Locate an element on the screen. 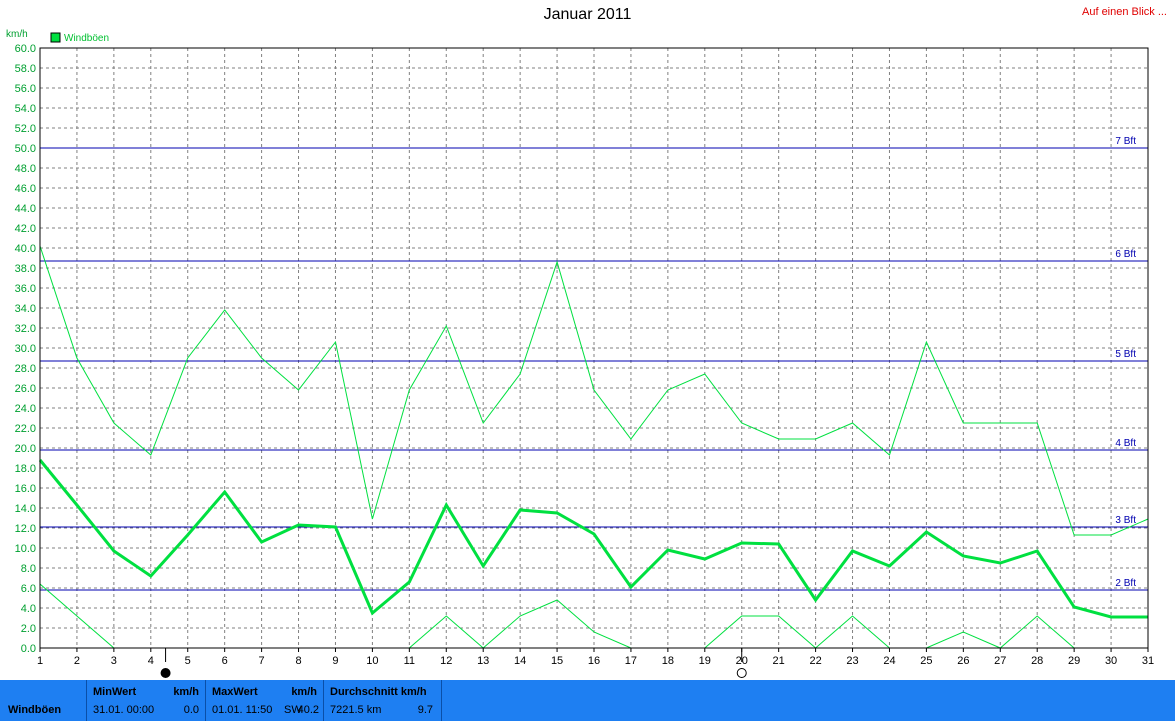 This screenshot has width=1175, height=721. x-tick-label: 31 is located at coordinates (1148, 661).